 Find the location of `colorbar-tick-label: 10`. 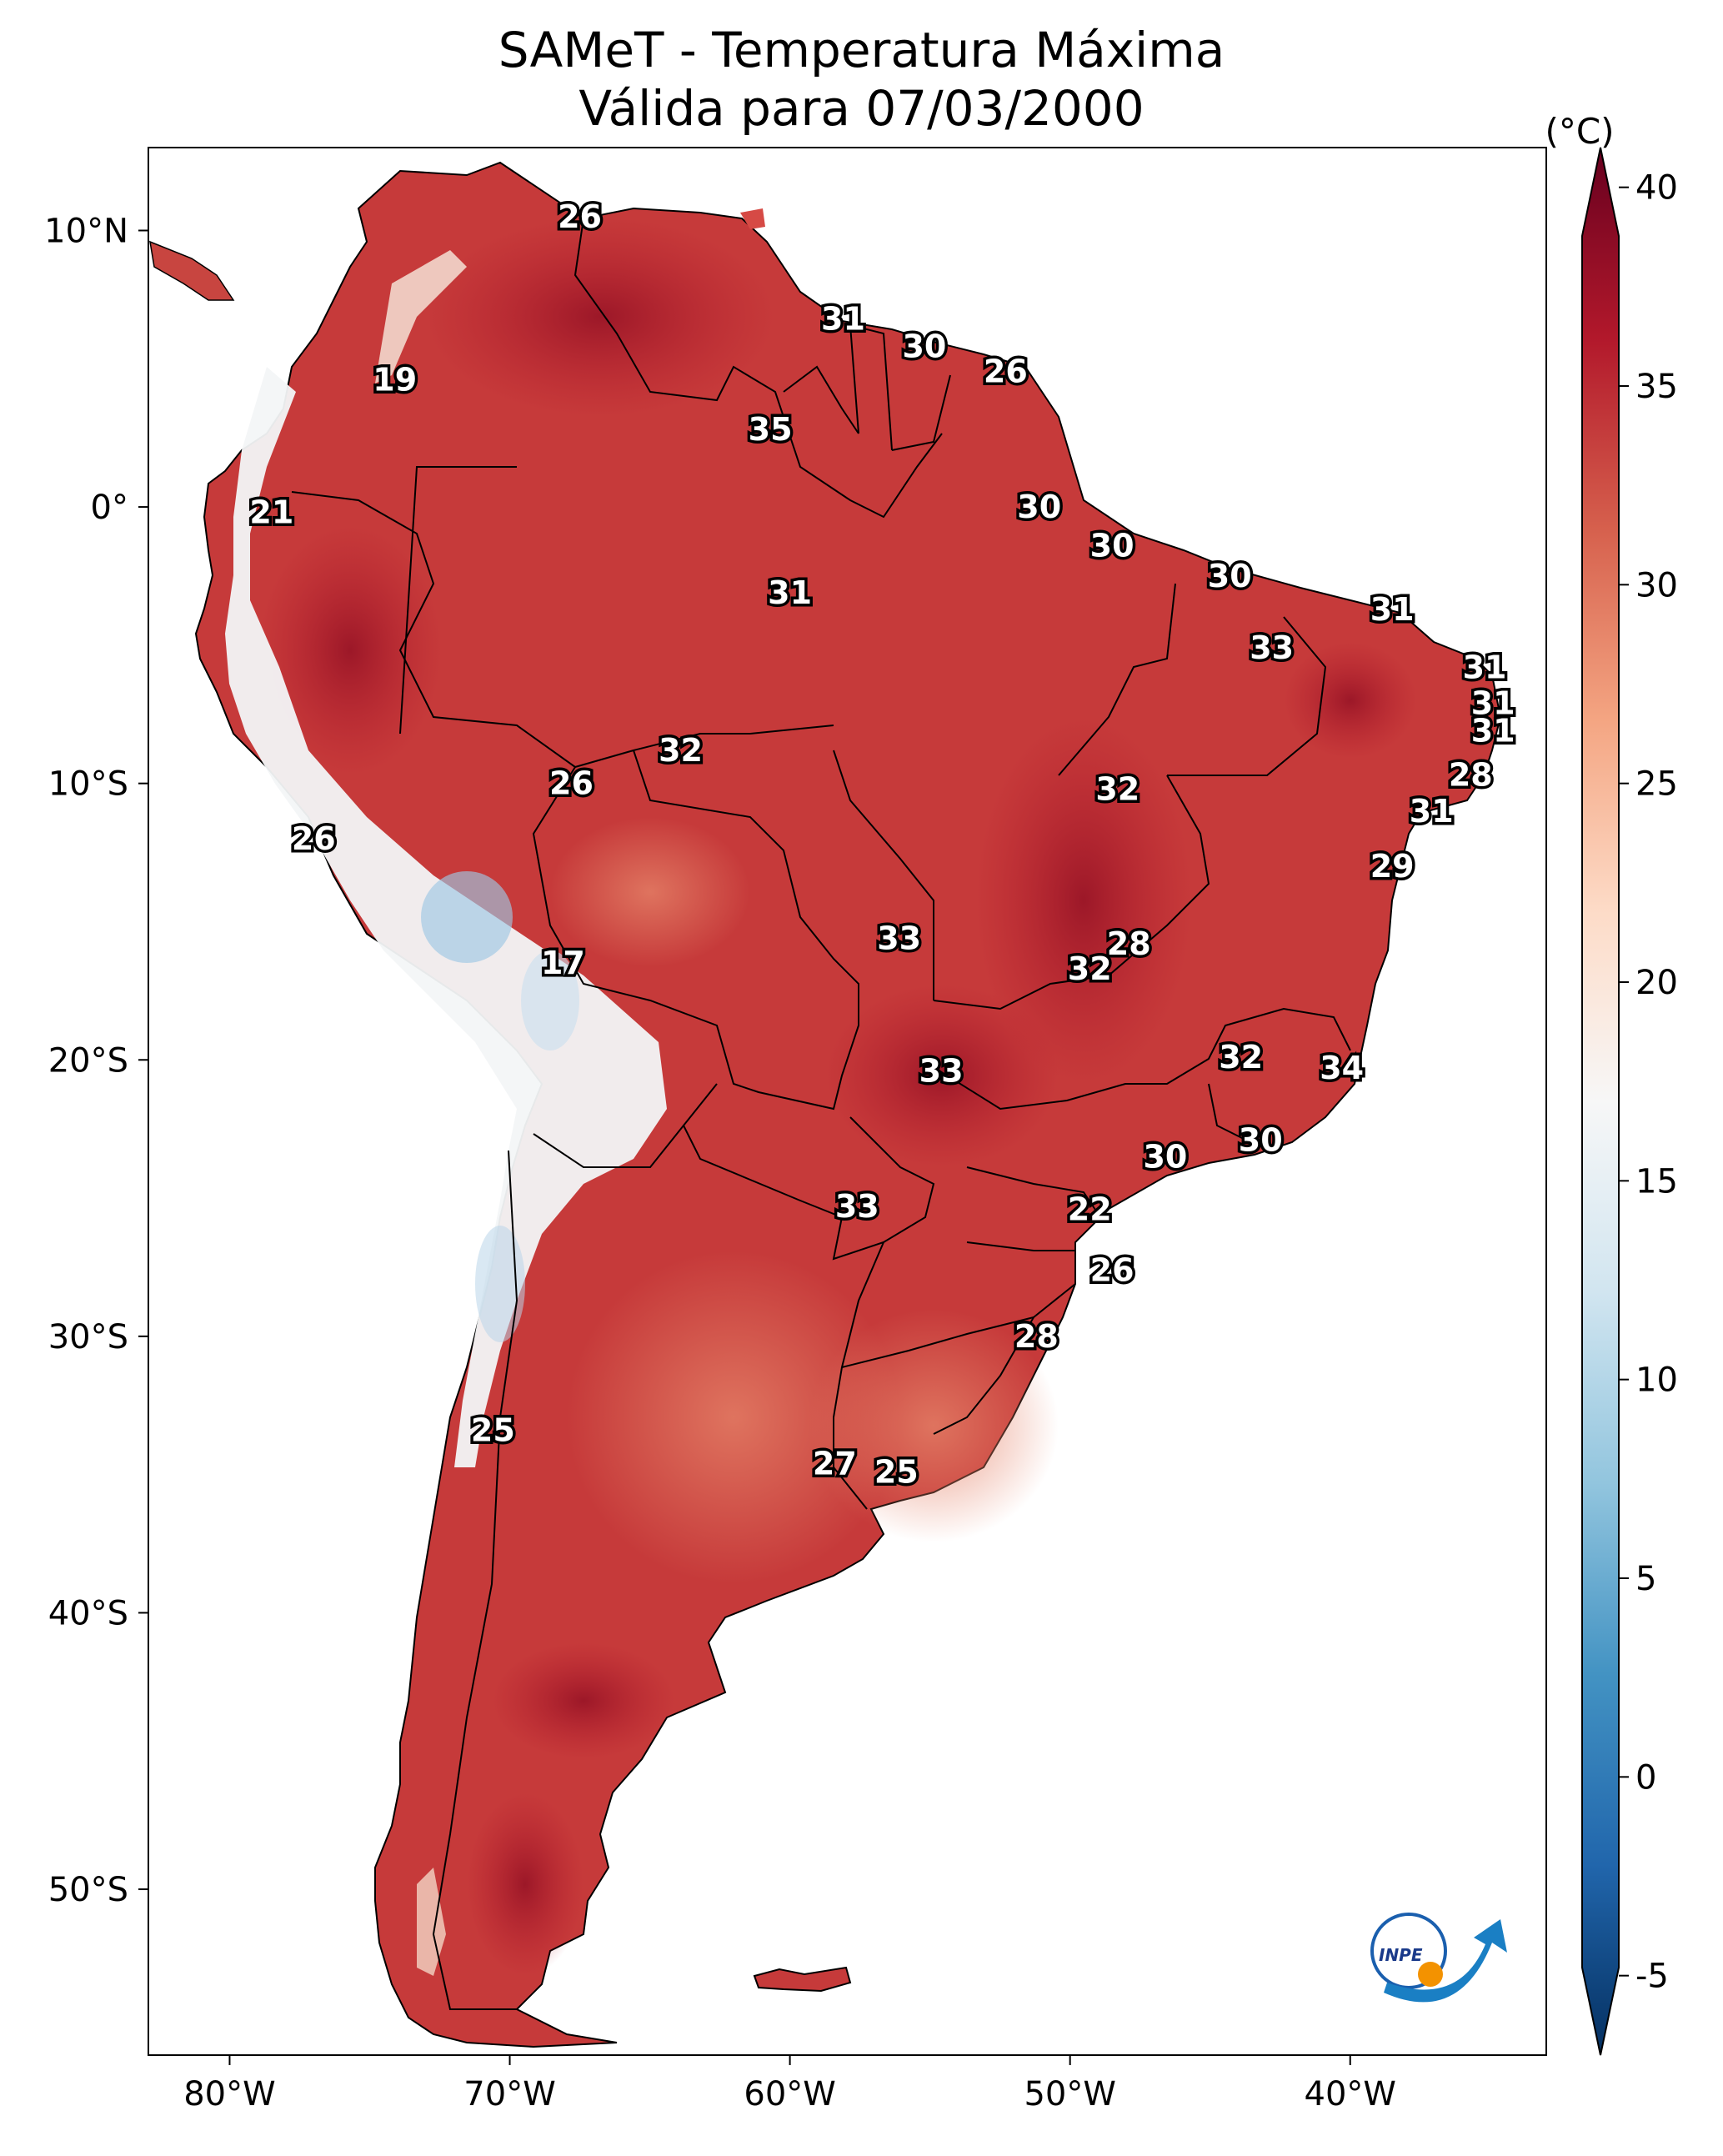

colorbar-tick-label: 10 is located at coordinates (1657, 1380).